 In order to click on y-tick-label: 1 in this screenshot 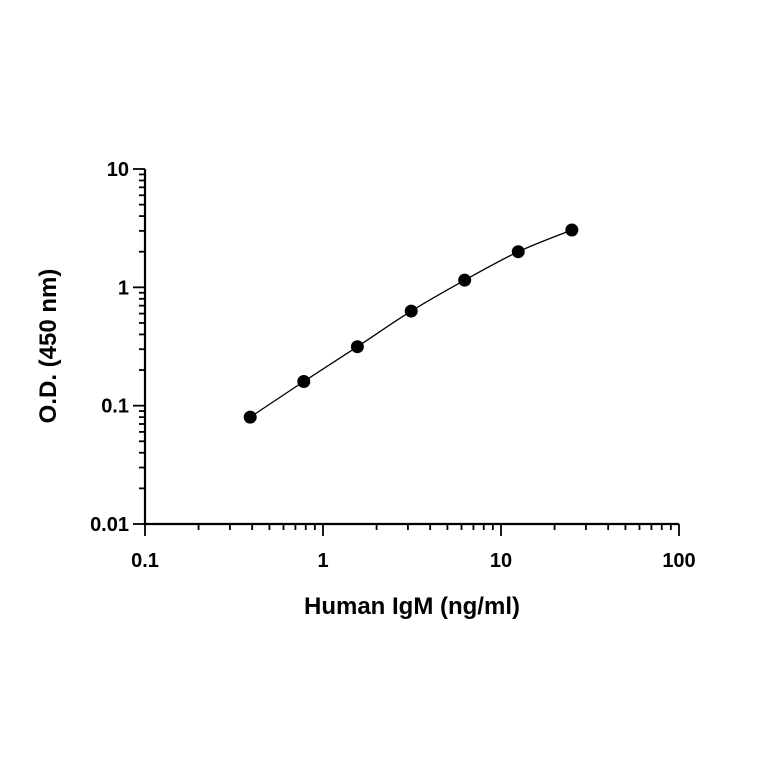, I will do `click(123, 288)`.